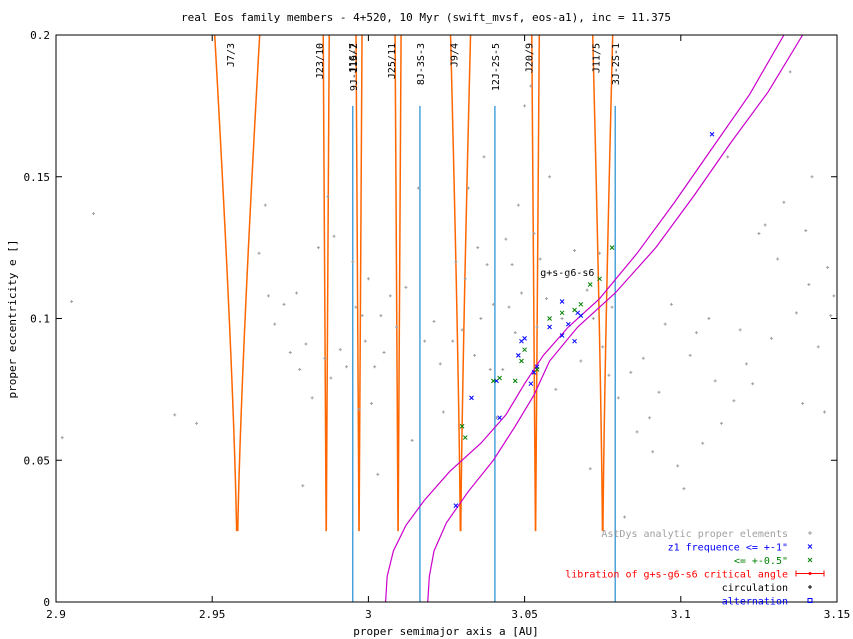 The image size is (853, 639). I want to click on x-tick-label: 3.05, so click(524, 614).